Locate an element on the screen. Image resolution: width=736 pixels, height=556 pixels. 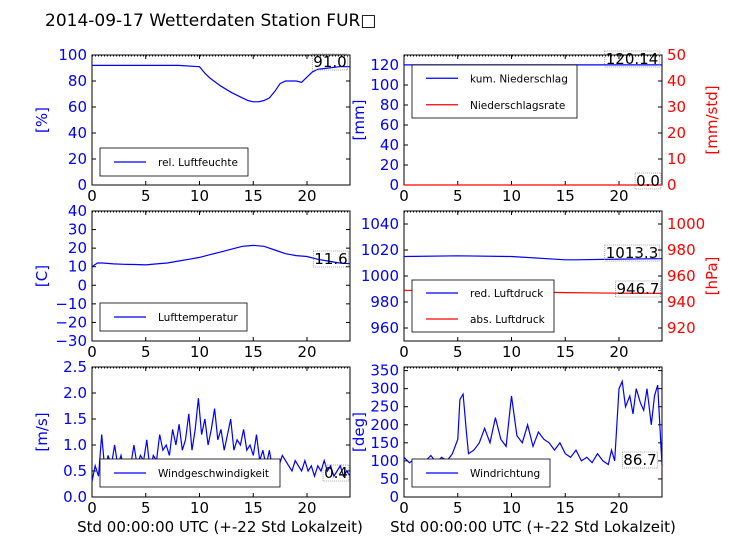
legend: Windgeschwindigkeit is located at coordinates (190, 473).